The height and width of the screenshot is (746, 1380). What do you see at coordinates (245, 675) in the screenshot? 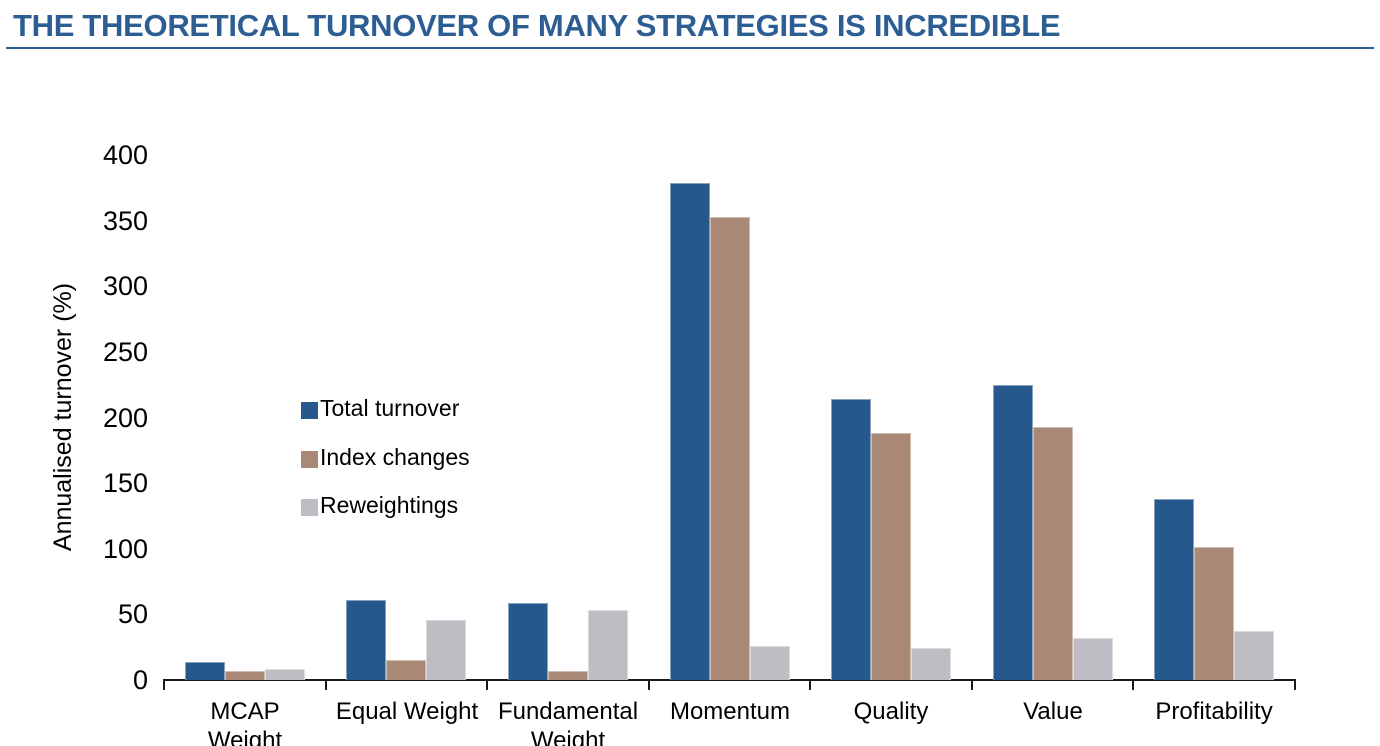
I see `bar-mcap-weight-index-changes` at bounding box center [245, 675].